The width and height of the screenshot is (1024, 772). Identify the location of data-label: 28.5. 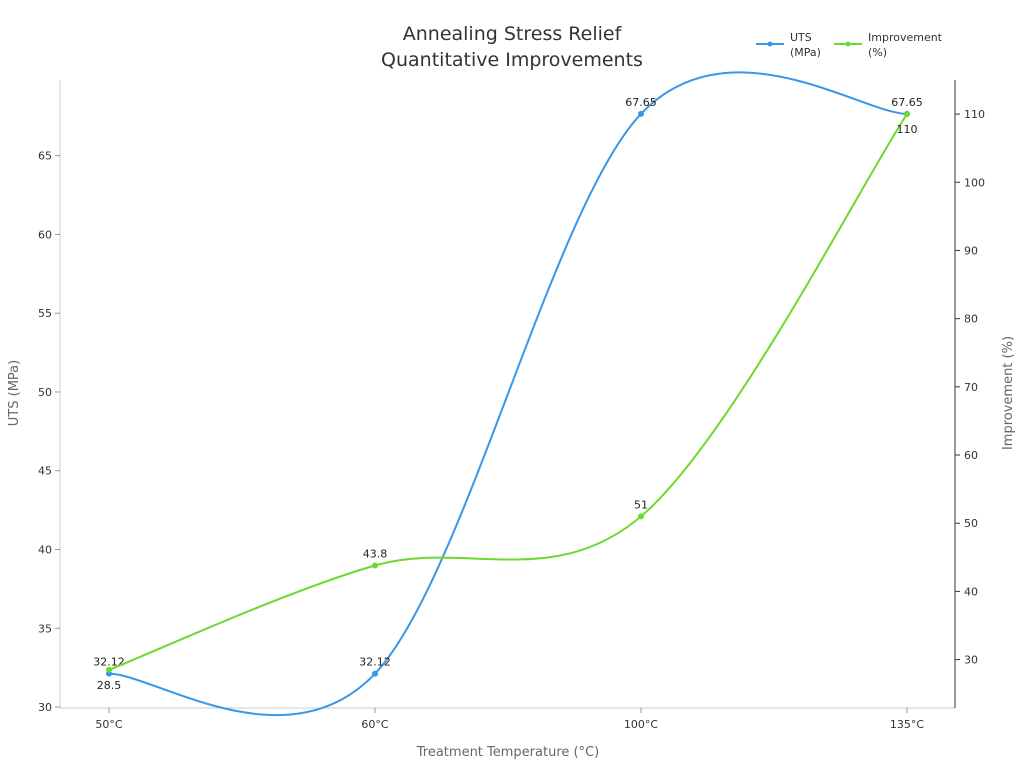
(109, 685).